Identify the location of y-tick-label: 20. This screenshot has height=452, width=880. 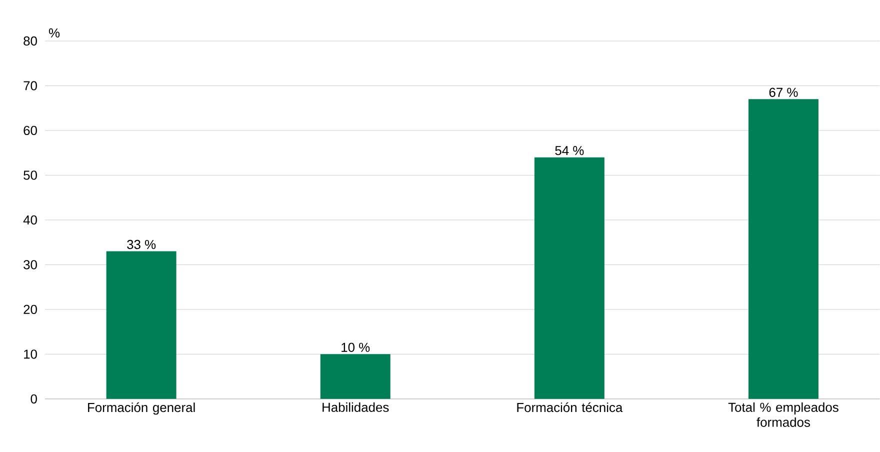
(30, 309).